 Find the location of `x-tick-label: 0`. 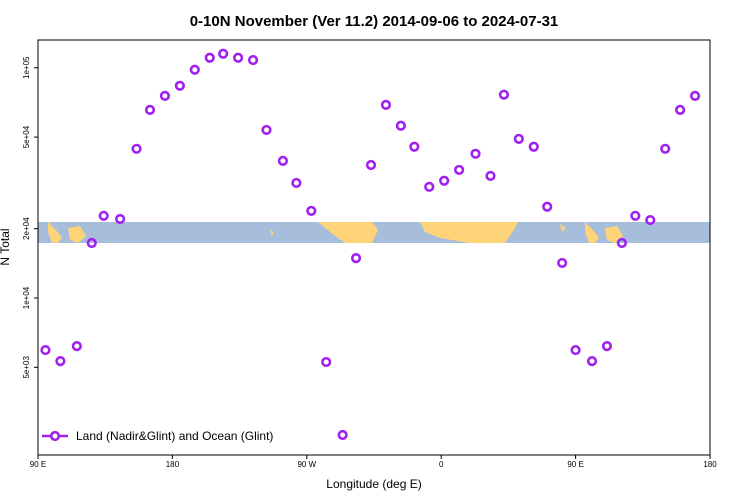

x-tick-label: 0 is located at coordinates (441, 464).